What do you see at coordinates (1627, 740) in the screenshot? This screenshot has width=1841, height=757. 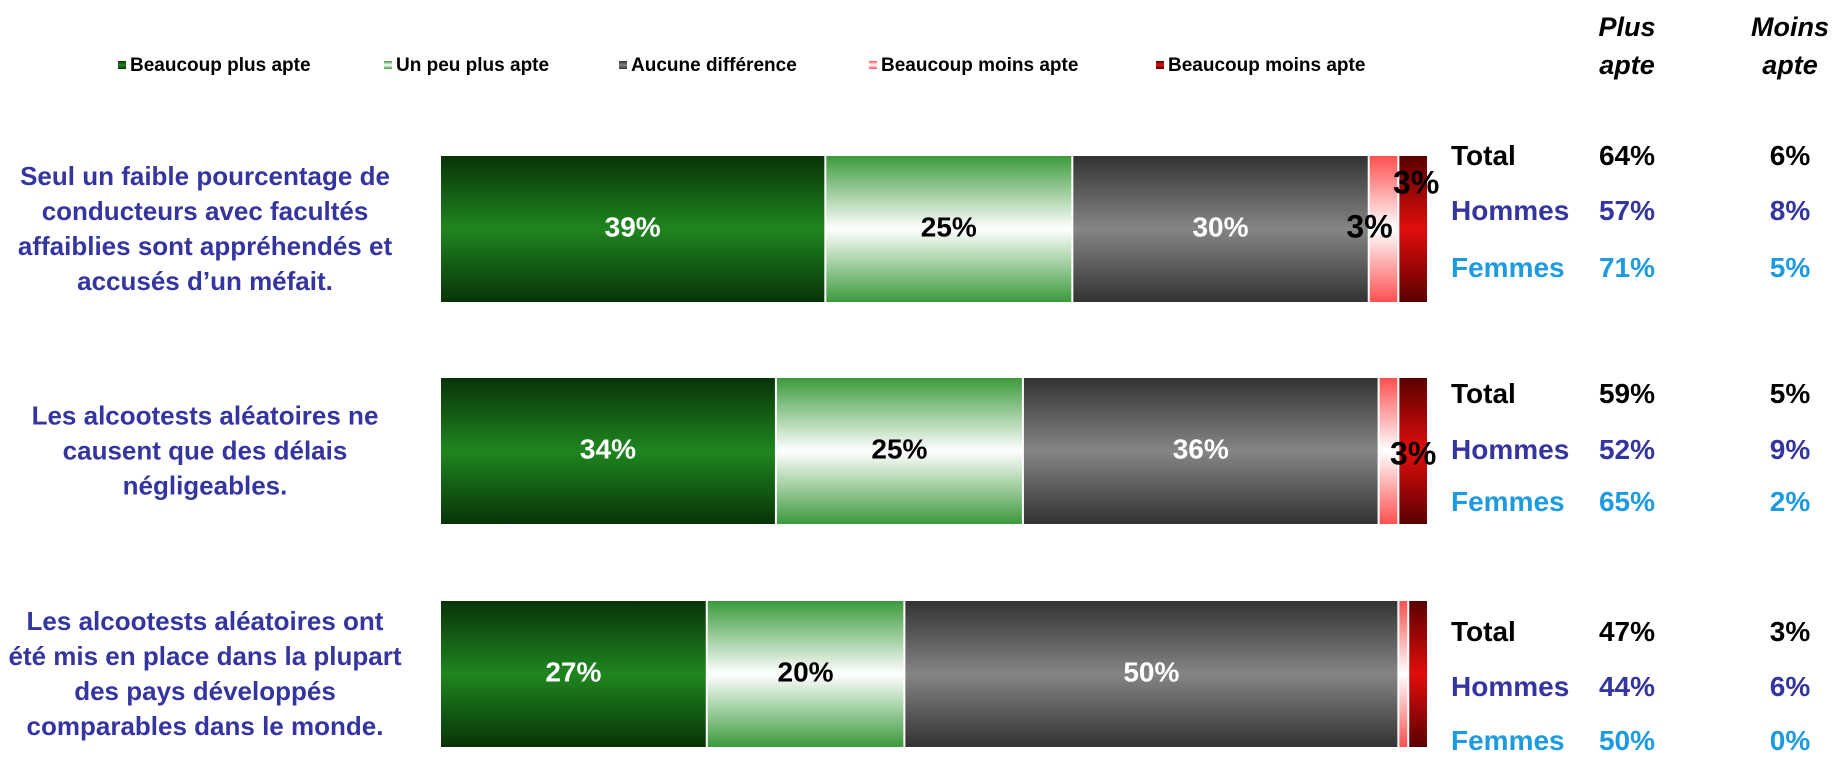 I see `summary-cell: 50%` at bounding box center [1627, 740].